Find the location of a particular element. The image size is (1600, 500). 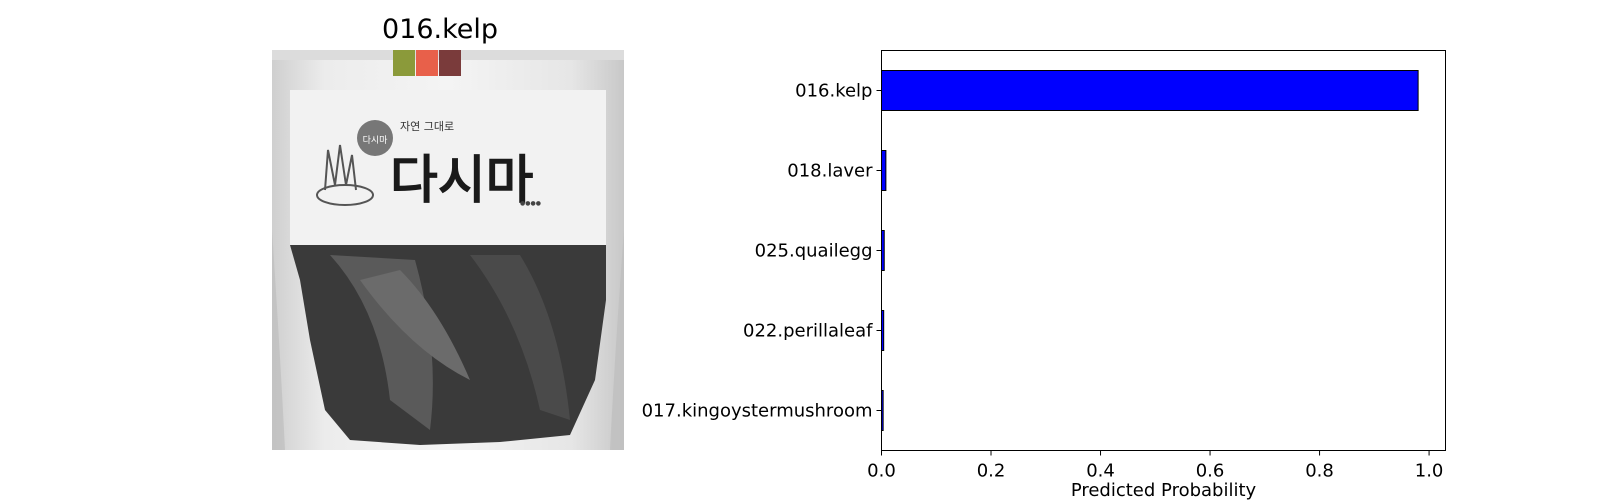

x-tick-label: 0.4 is located at coordinates (1100, 471).